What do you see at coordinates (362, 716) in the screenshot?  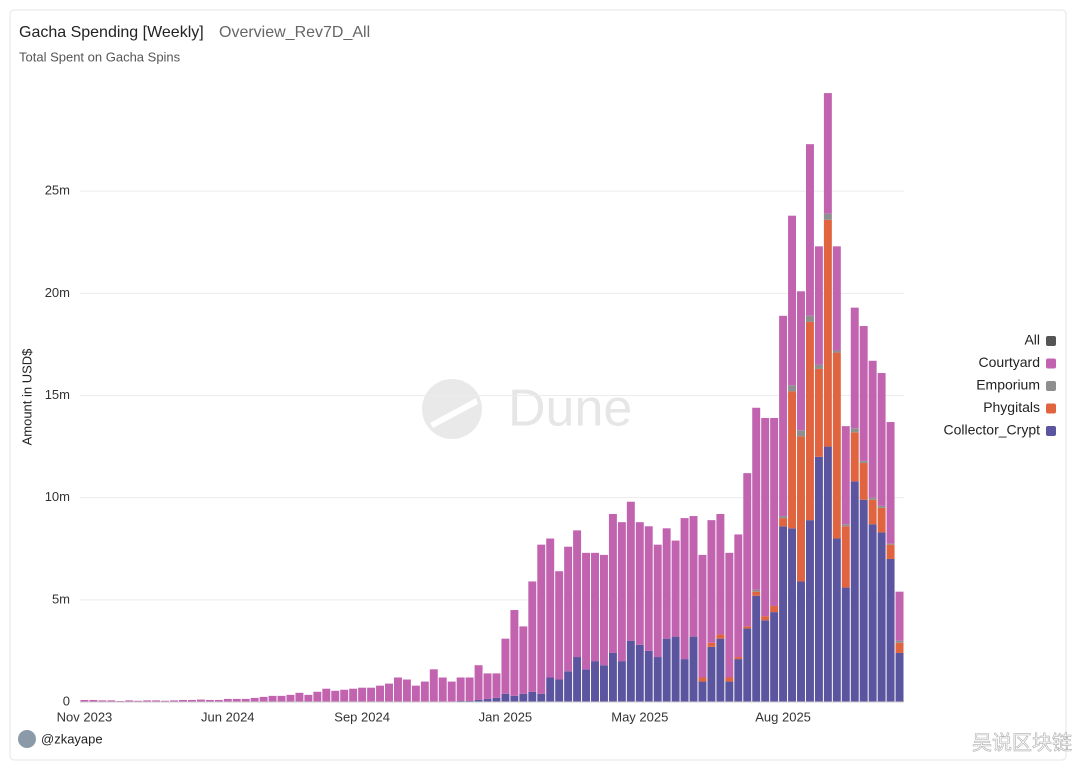 I see `x-tick-label: Sep 2024` at bounding box center [362, 716].